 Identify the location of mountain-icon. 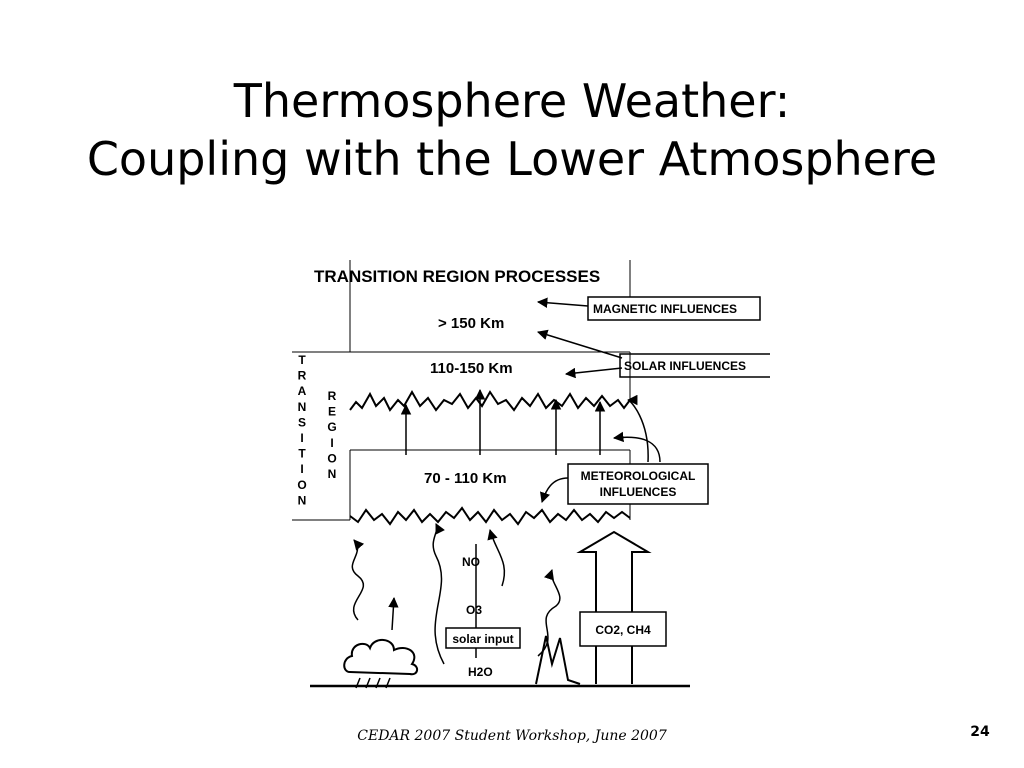
(558, 660).